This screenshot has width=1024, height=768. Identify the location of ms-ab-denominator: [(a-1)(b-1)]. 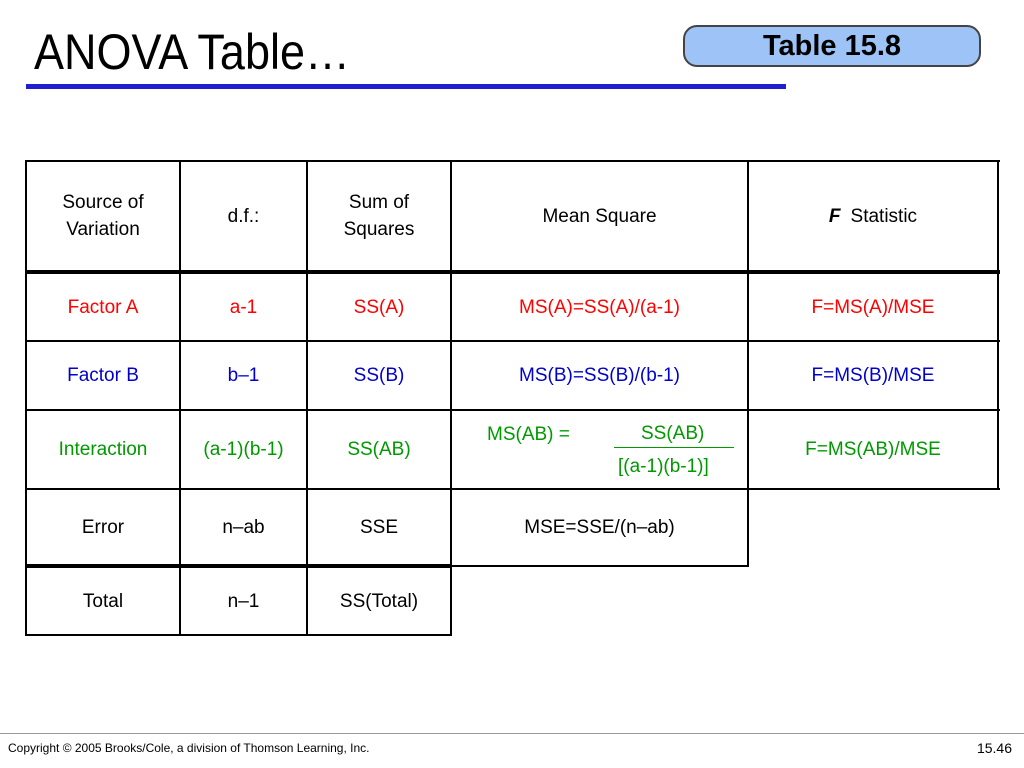
(663, 466).